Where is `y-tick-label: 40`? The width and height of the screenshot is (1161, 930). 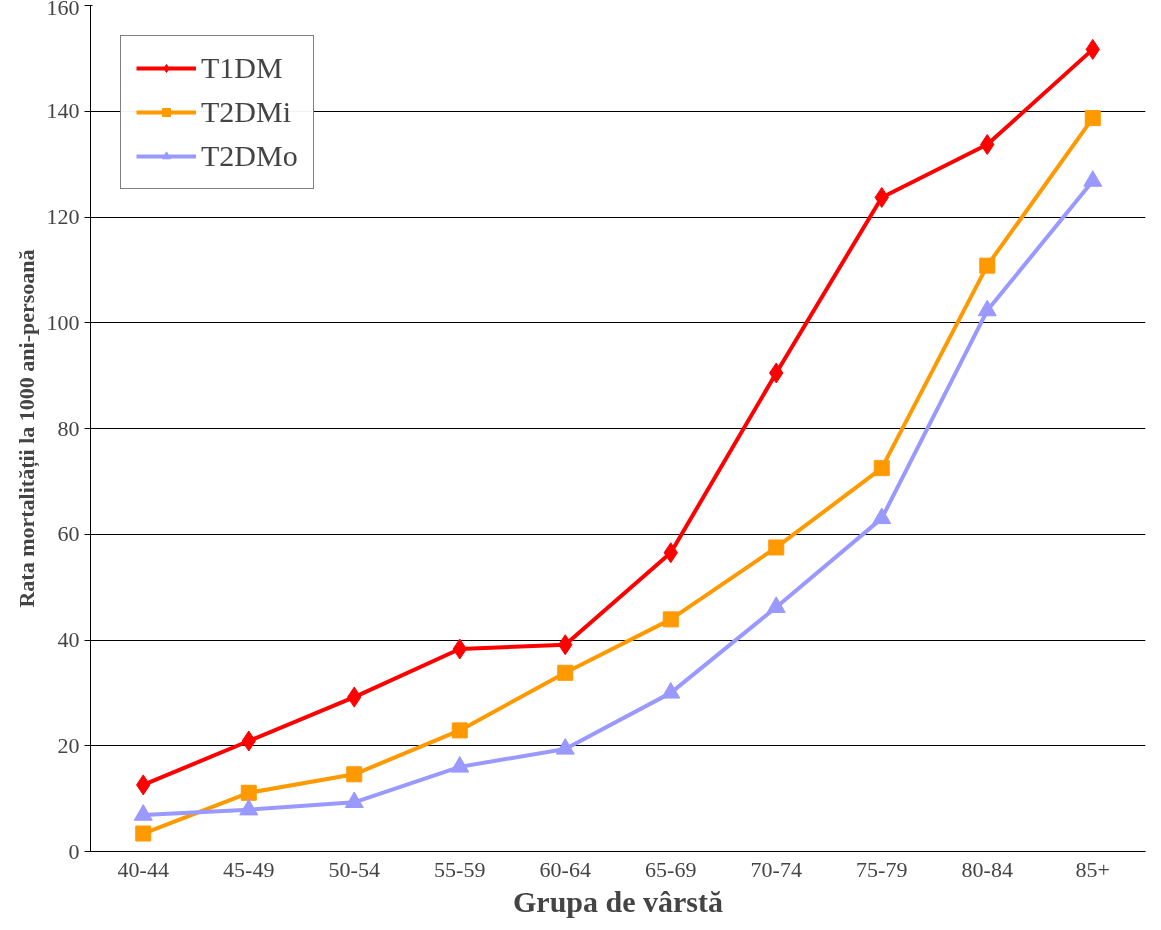 y-tick-label: 40 is located at coordinates (68, 639).